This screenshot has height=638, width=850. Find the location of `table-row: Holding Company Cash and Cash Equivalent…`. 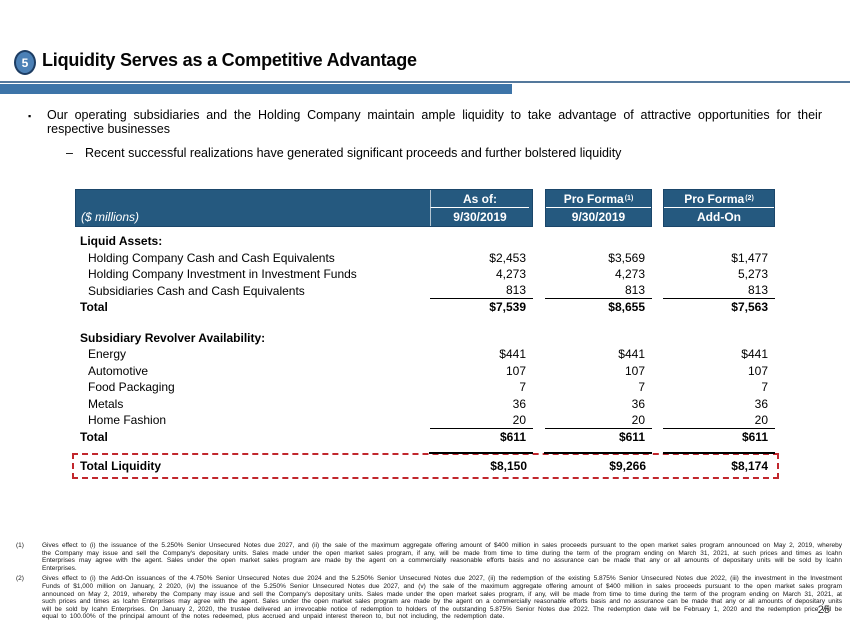

table-row: Holding Company Cash and Cash Equivalent… is located at coordinates (425, 258).